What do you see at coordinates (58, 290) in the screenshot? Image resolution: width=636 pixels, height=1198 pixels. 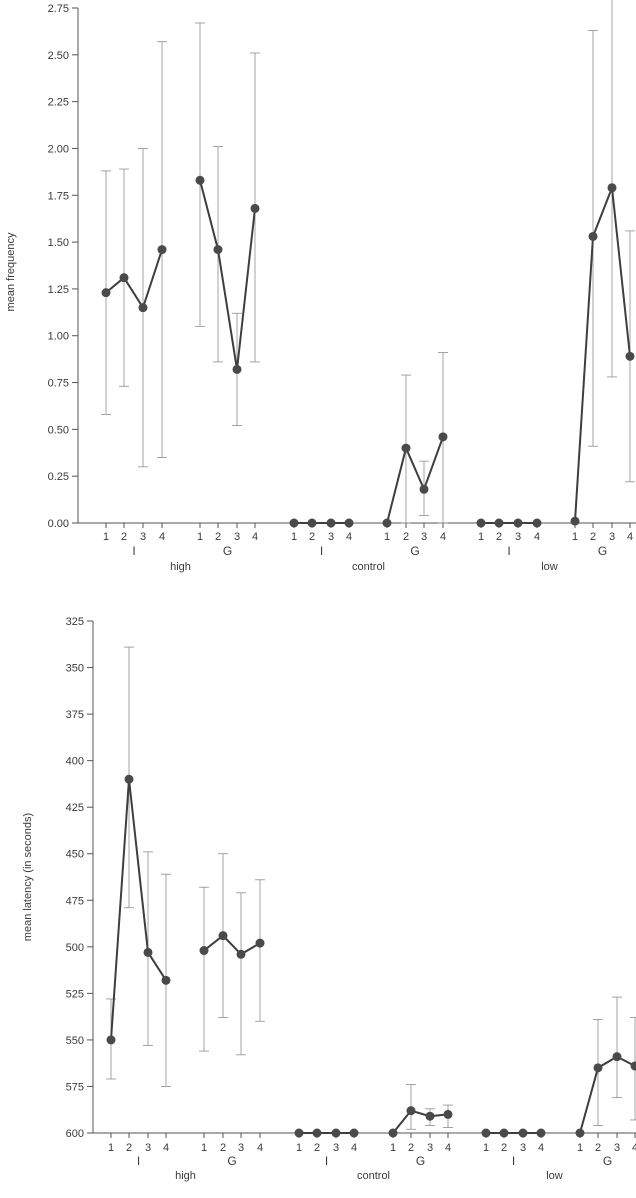 I see `y-tick-label: 1.25` at bounding box center [58, 290].